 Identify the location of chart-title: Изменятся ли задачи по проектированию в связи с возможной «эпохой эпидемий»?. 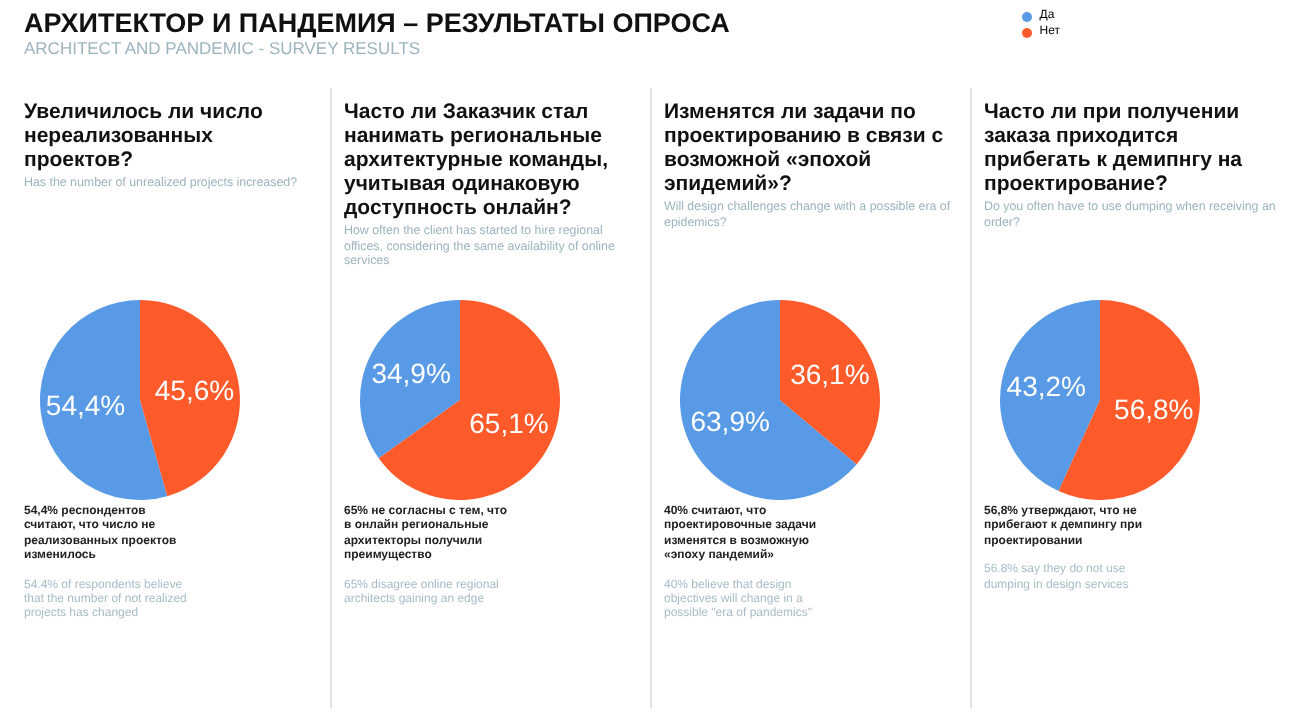
(804, 148).